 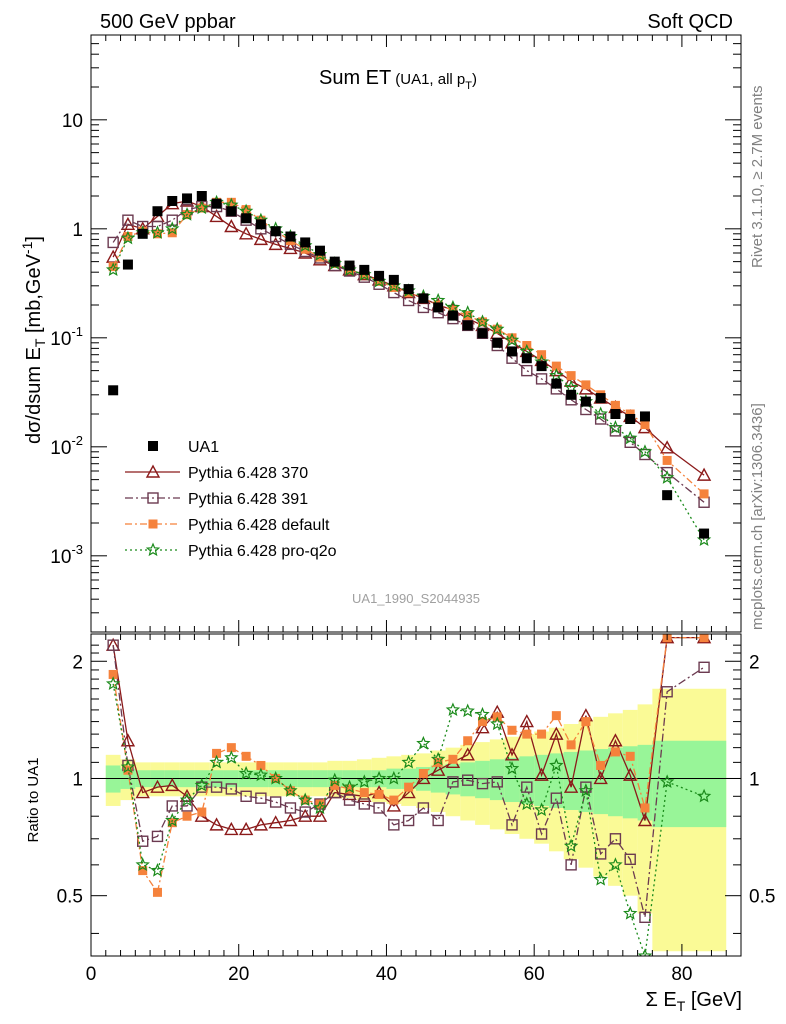 I want to click on y-axis-label-main: dσ/dsum E, so click(x=34, y=395).